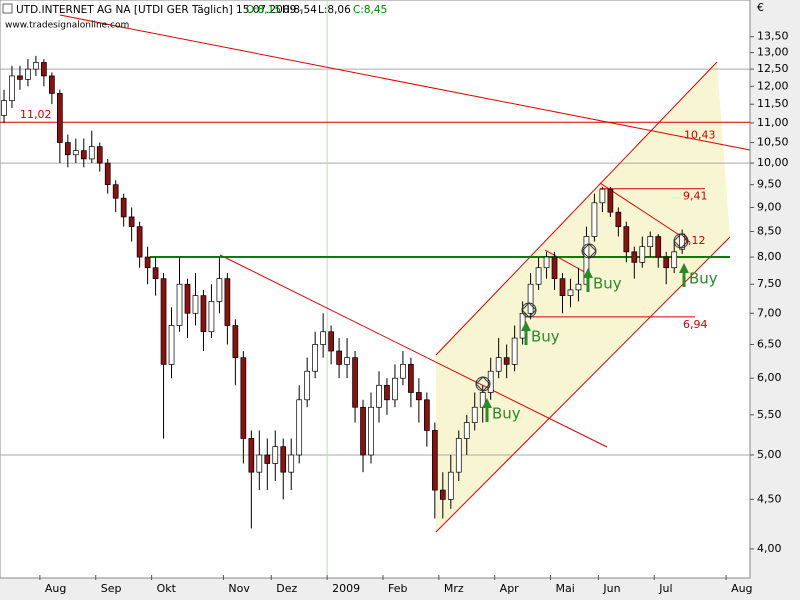  What do you see at coordinates (67, 26) in the screenshot?
I see `subtitle: www.tradesignalonline.com` at bounding box center [67, 26].